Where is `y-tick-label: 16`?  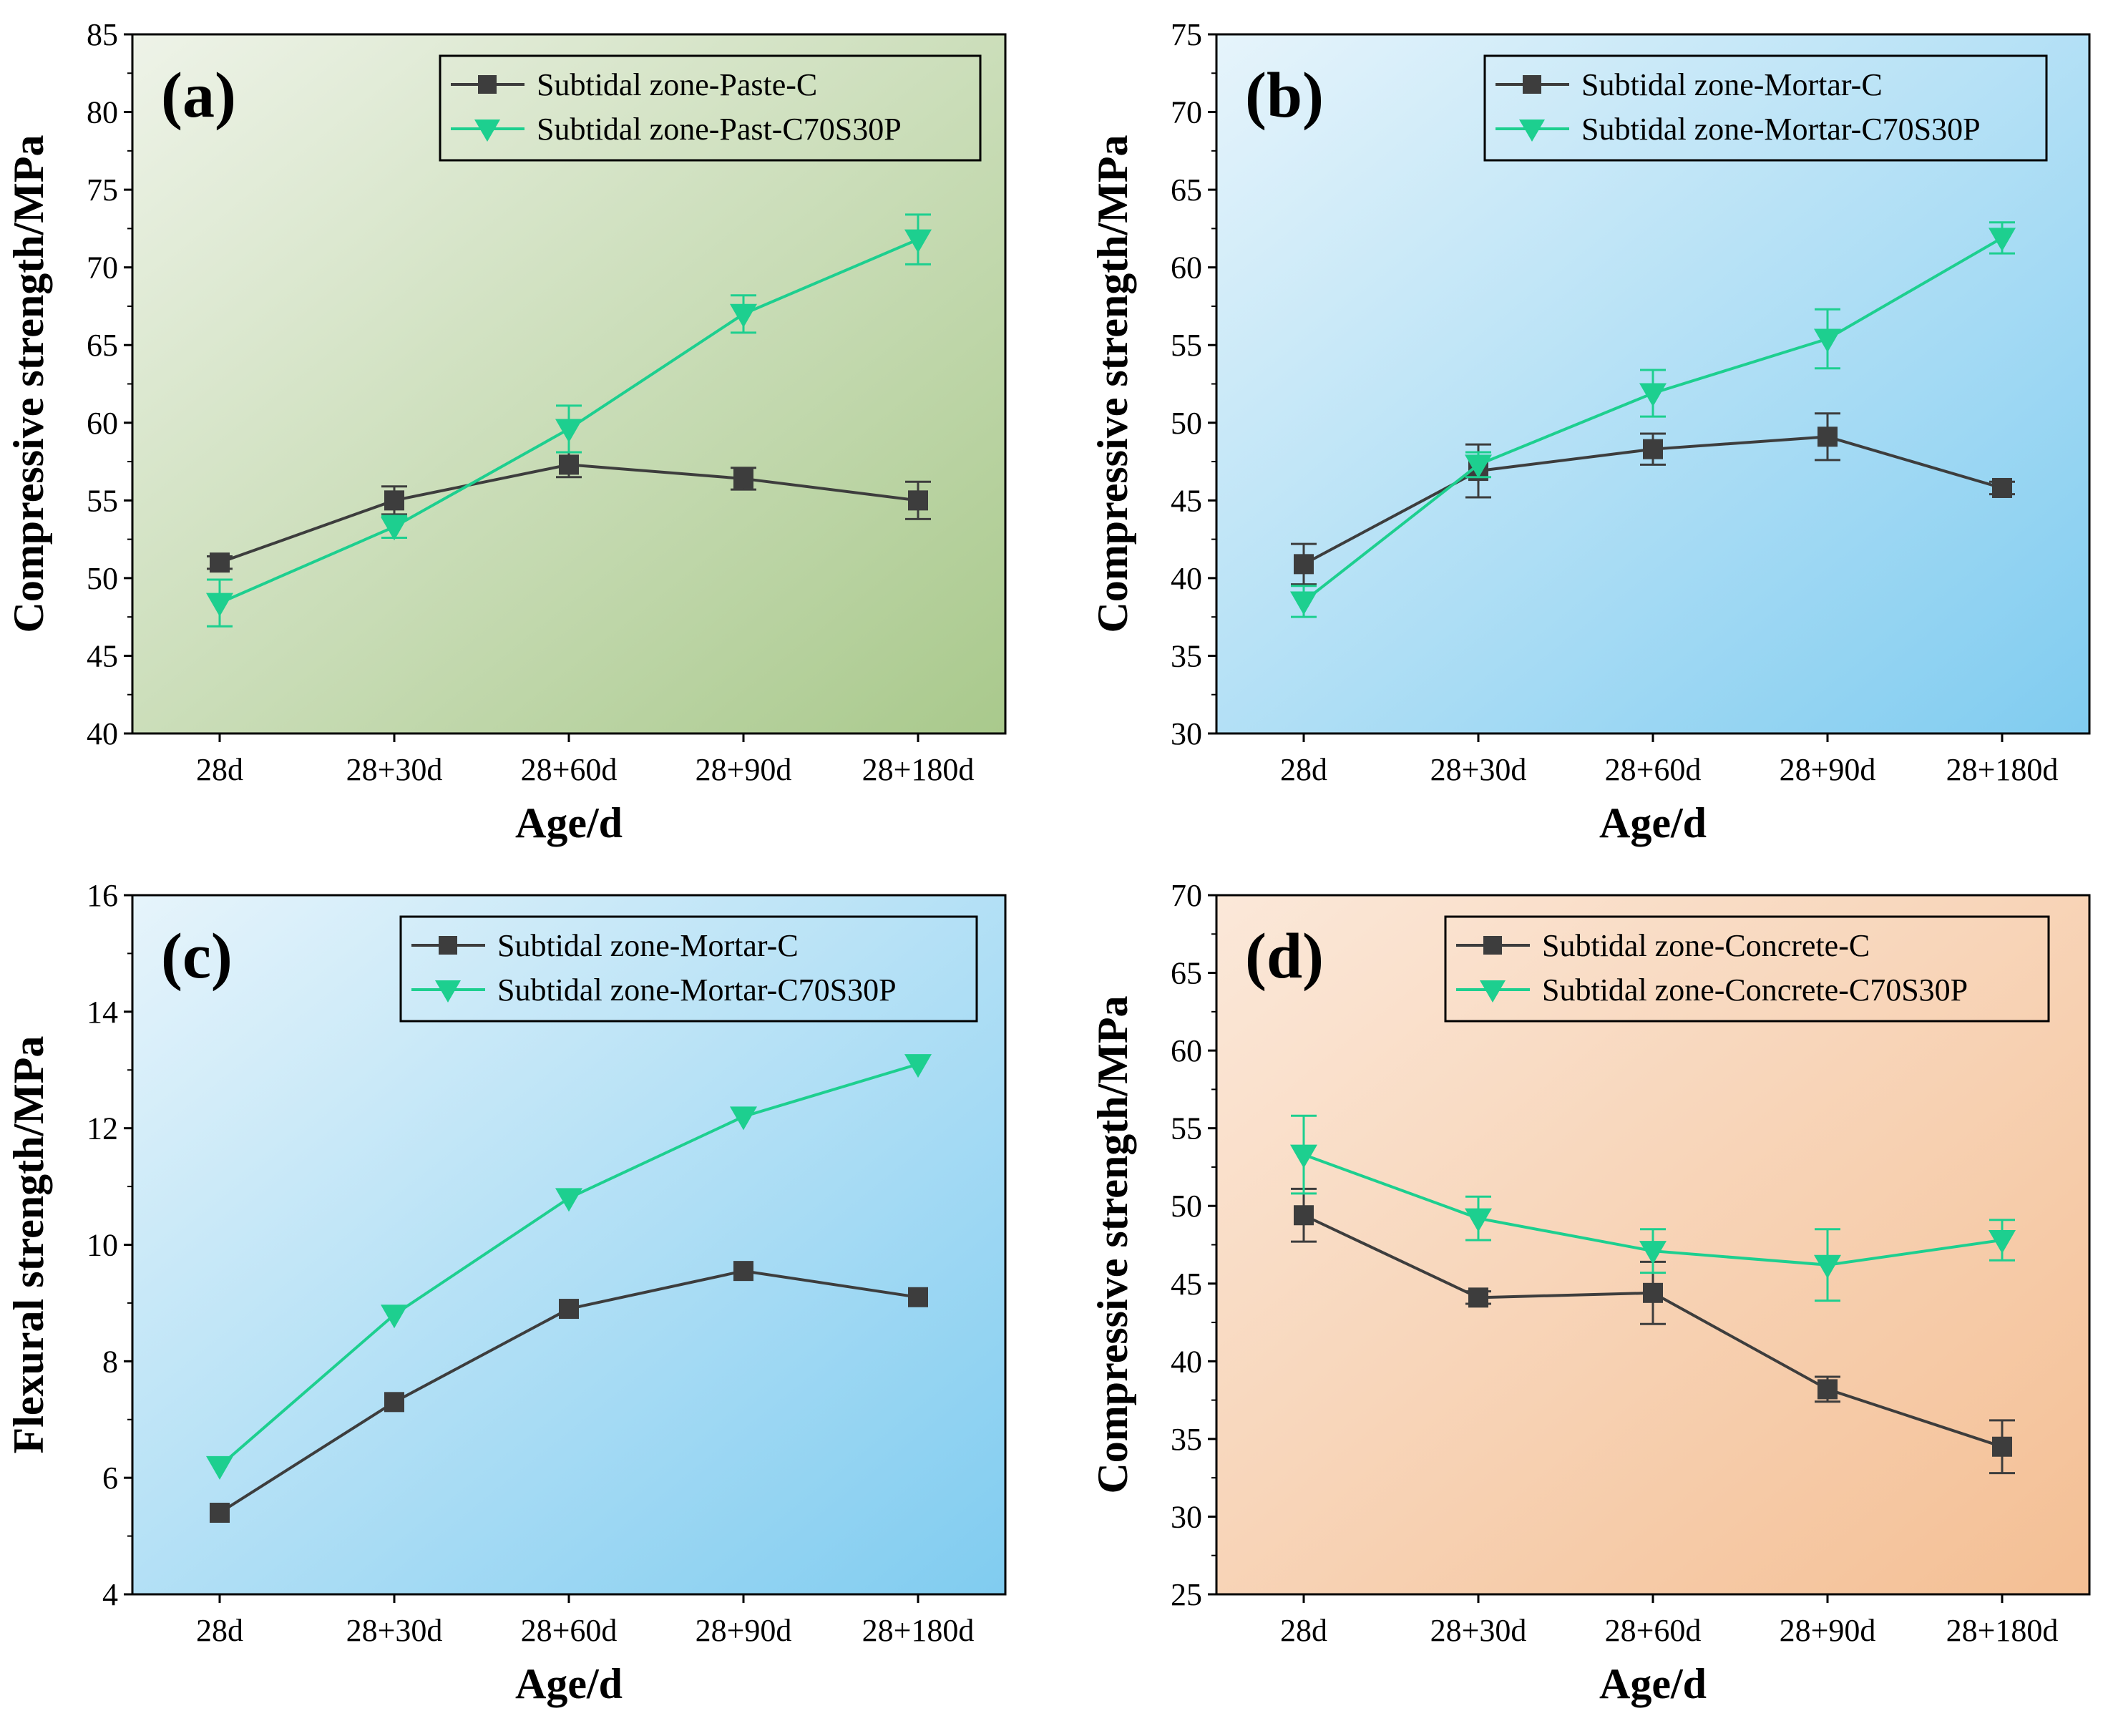 y-tick-label: 16 is located at coordinates (102, 896).